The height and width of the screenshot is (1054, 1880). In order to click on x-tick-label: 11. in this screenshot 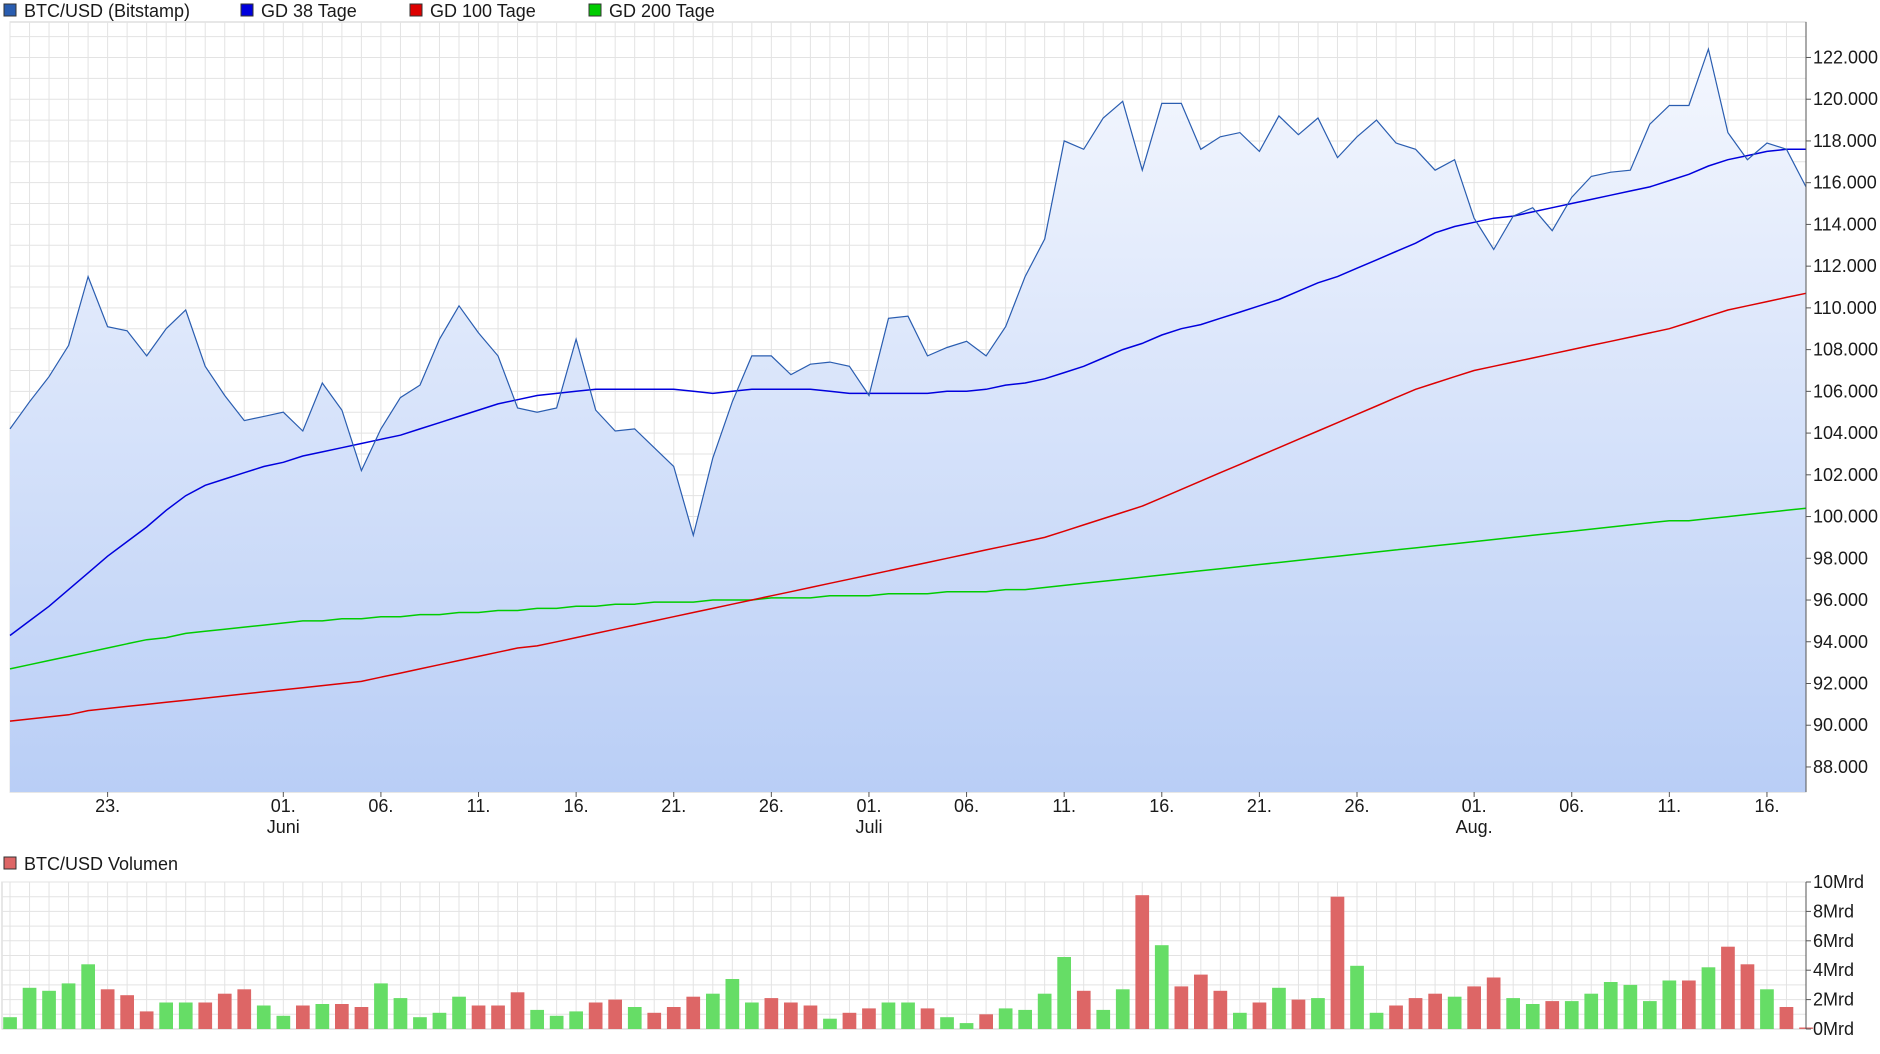, I will do `click(1670, 806)`.